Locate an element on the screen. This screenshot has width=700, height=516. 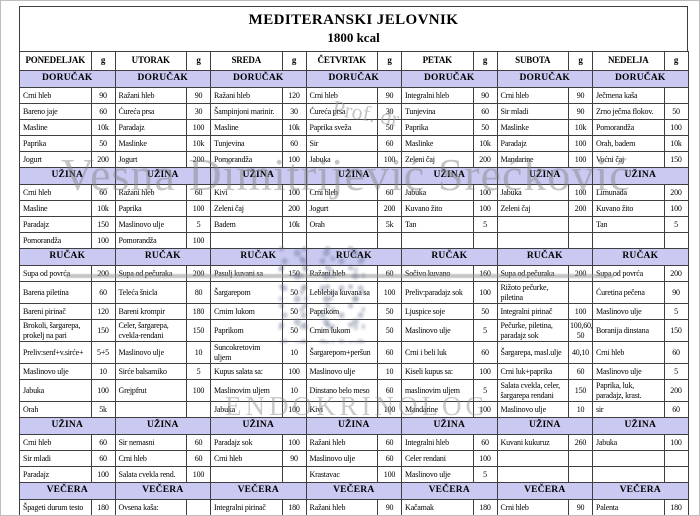
menu-item-cell: Boranija dinstana is located at coordinates (628, 330).